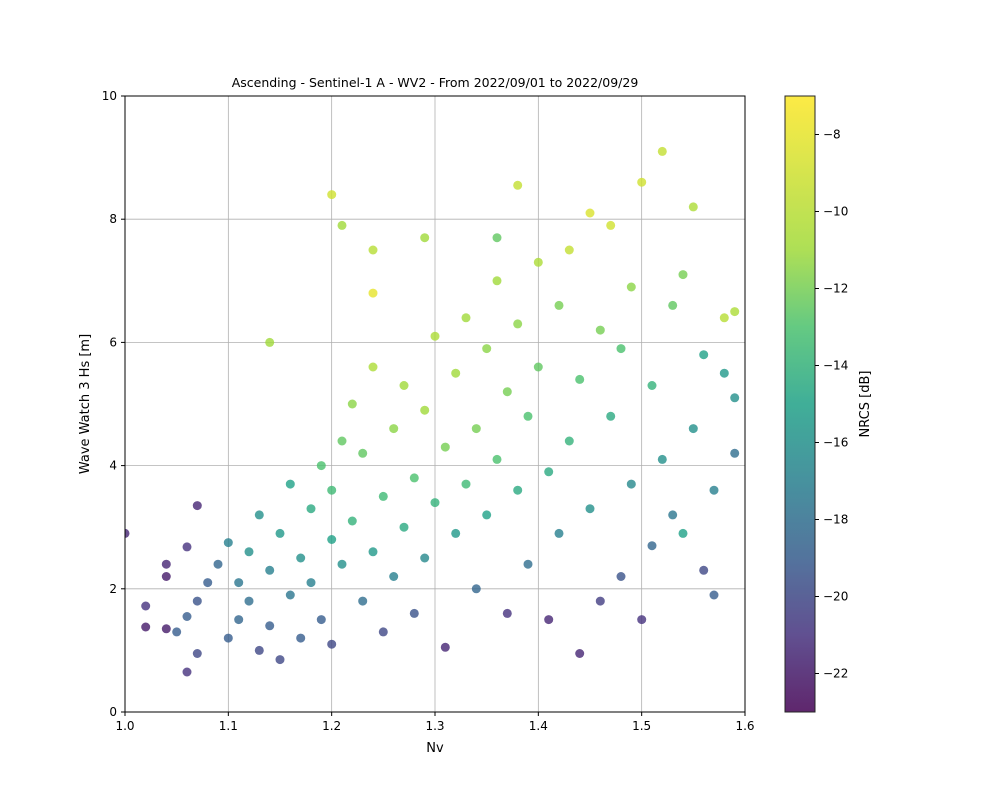 The height and width of the screenshot is (804, 1000). What do you see at coordinates (538, 726) in the screenshot?
I see `x-tick-label: 1.4` at bounding box center [538, 726].